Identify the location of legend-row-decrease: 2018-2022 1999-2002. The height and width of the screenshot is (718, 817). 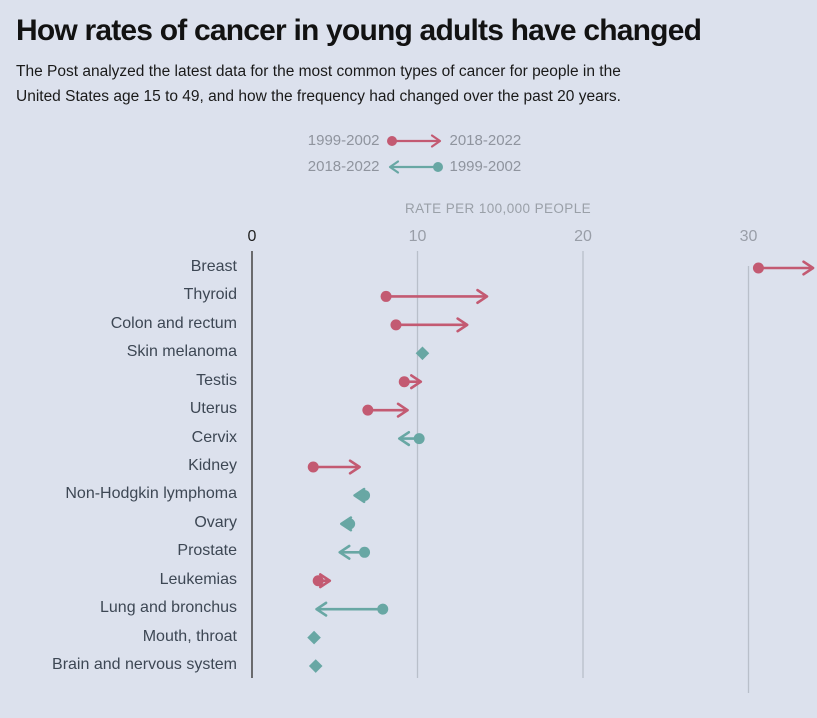
(415, 166).